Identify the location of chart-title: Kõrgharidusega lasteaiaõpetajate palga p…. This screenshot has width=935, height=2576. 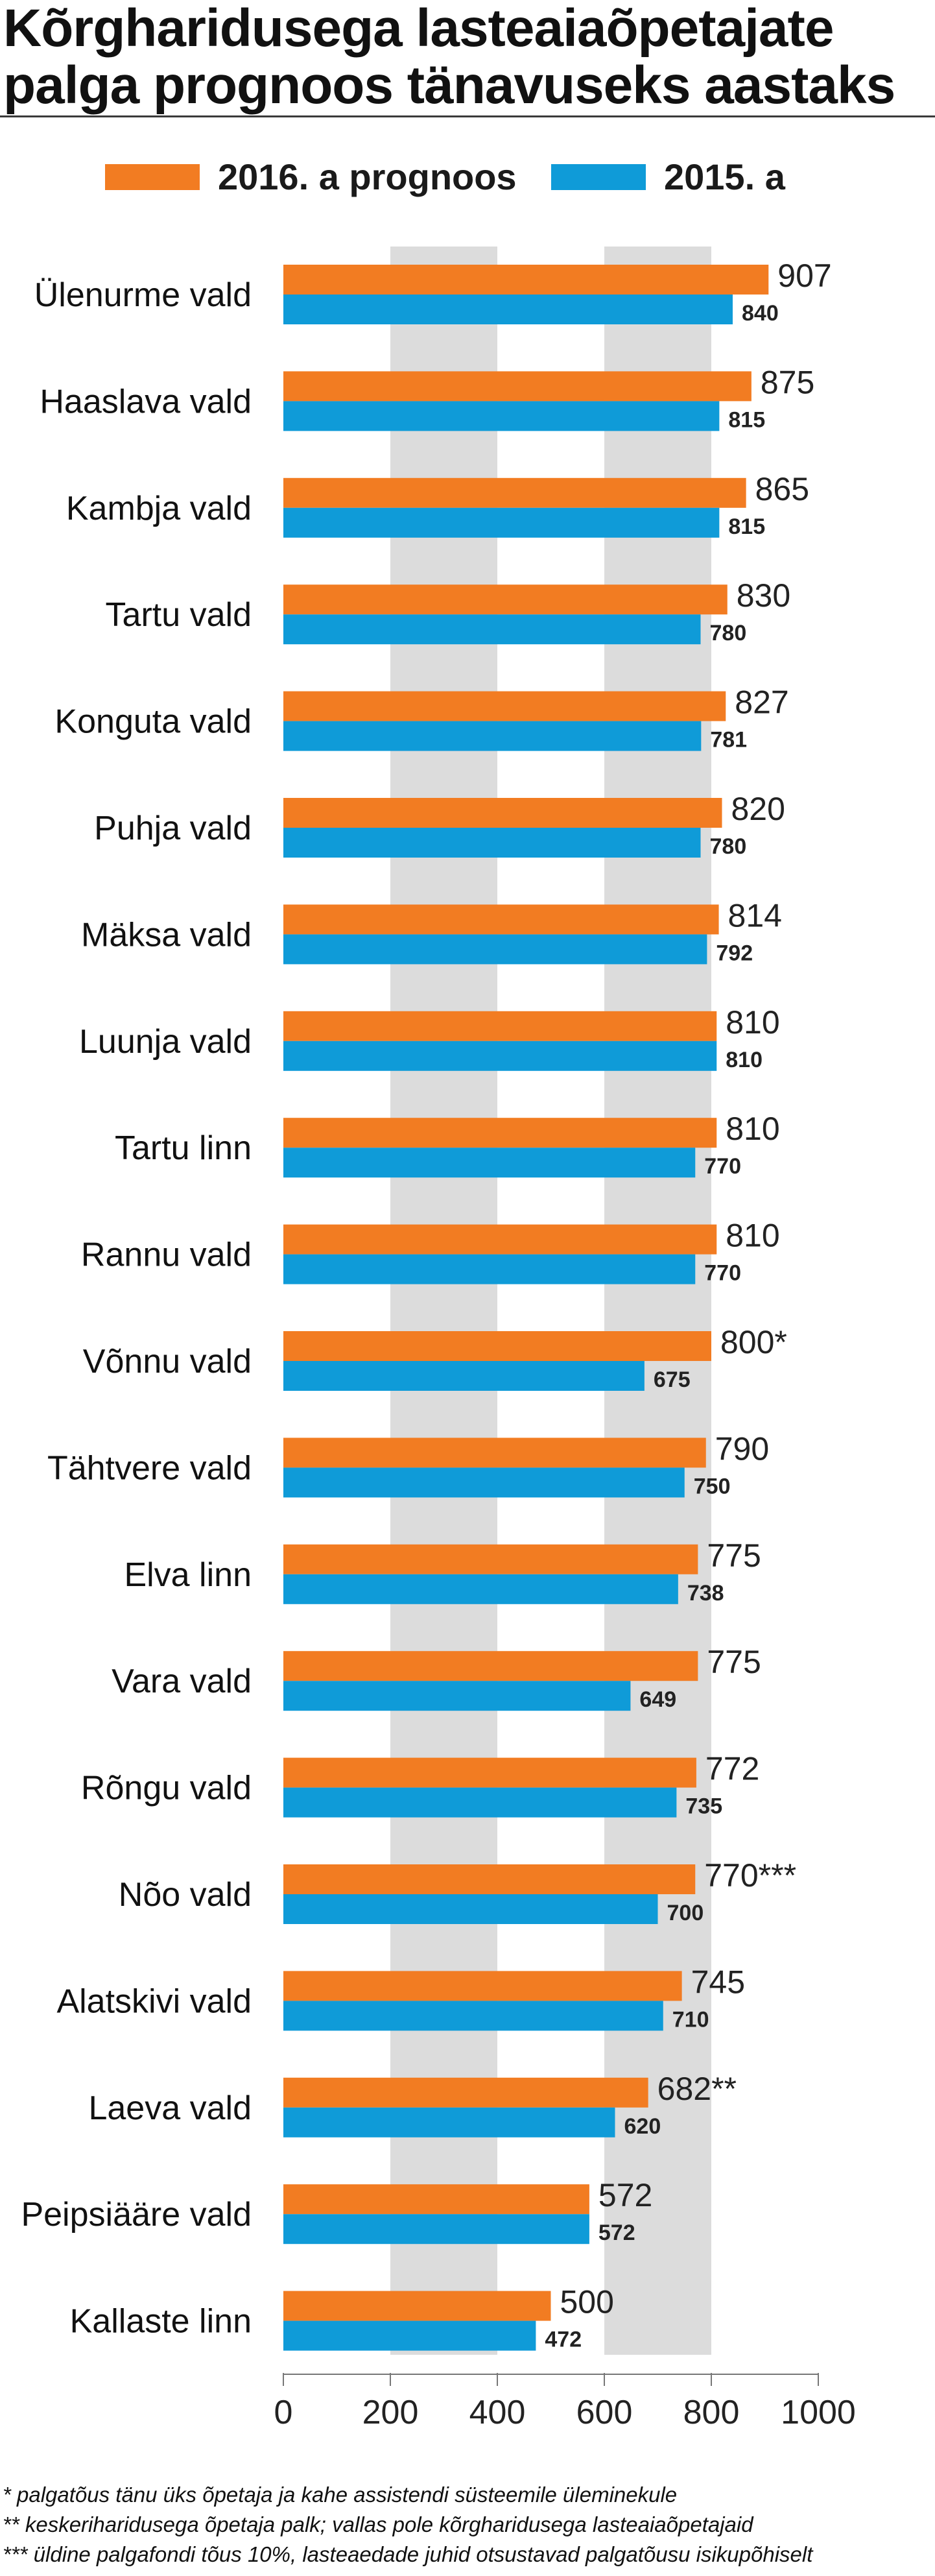
(449, 57).